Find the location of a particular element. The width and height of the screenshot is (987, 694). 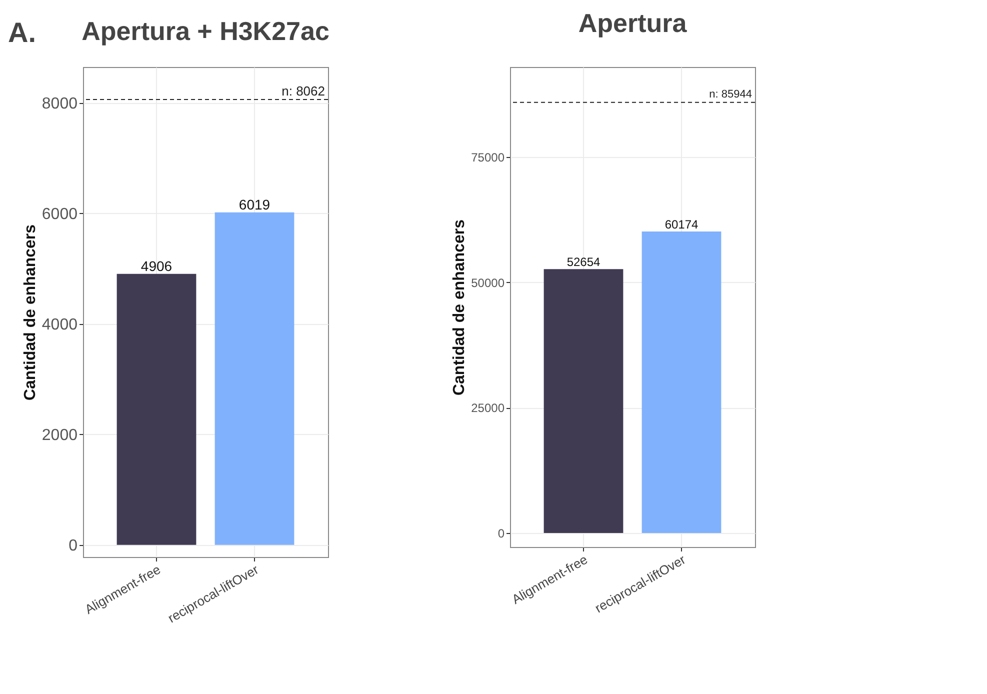

text: A. is located at coordinates (22, 32).